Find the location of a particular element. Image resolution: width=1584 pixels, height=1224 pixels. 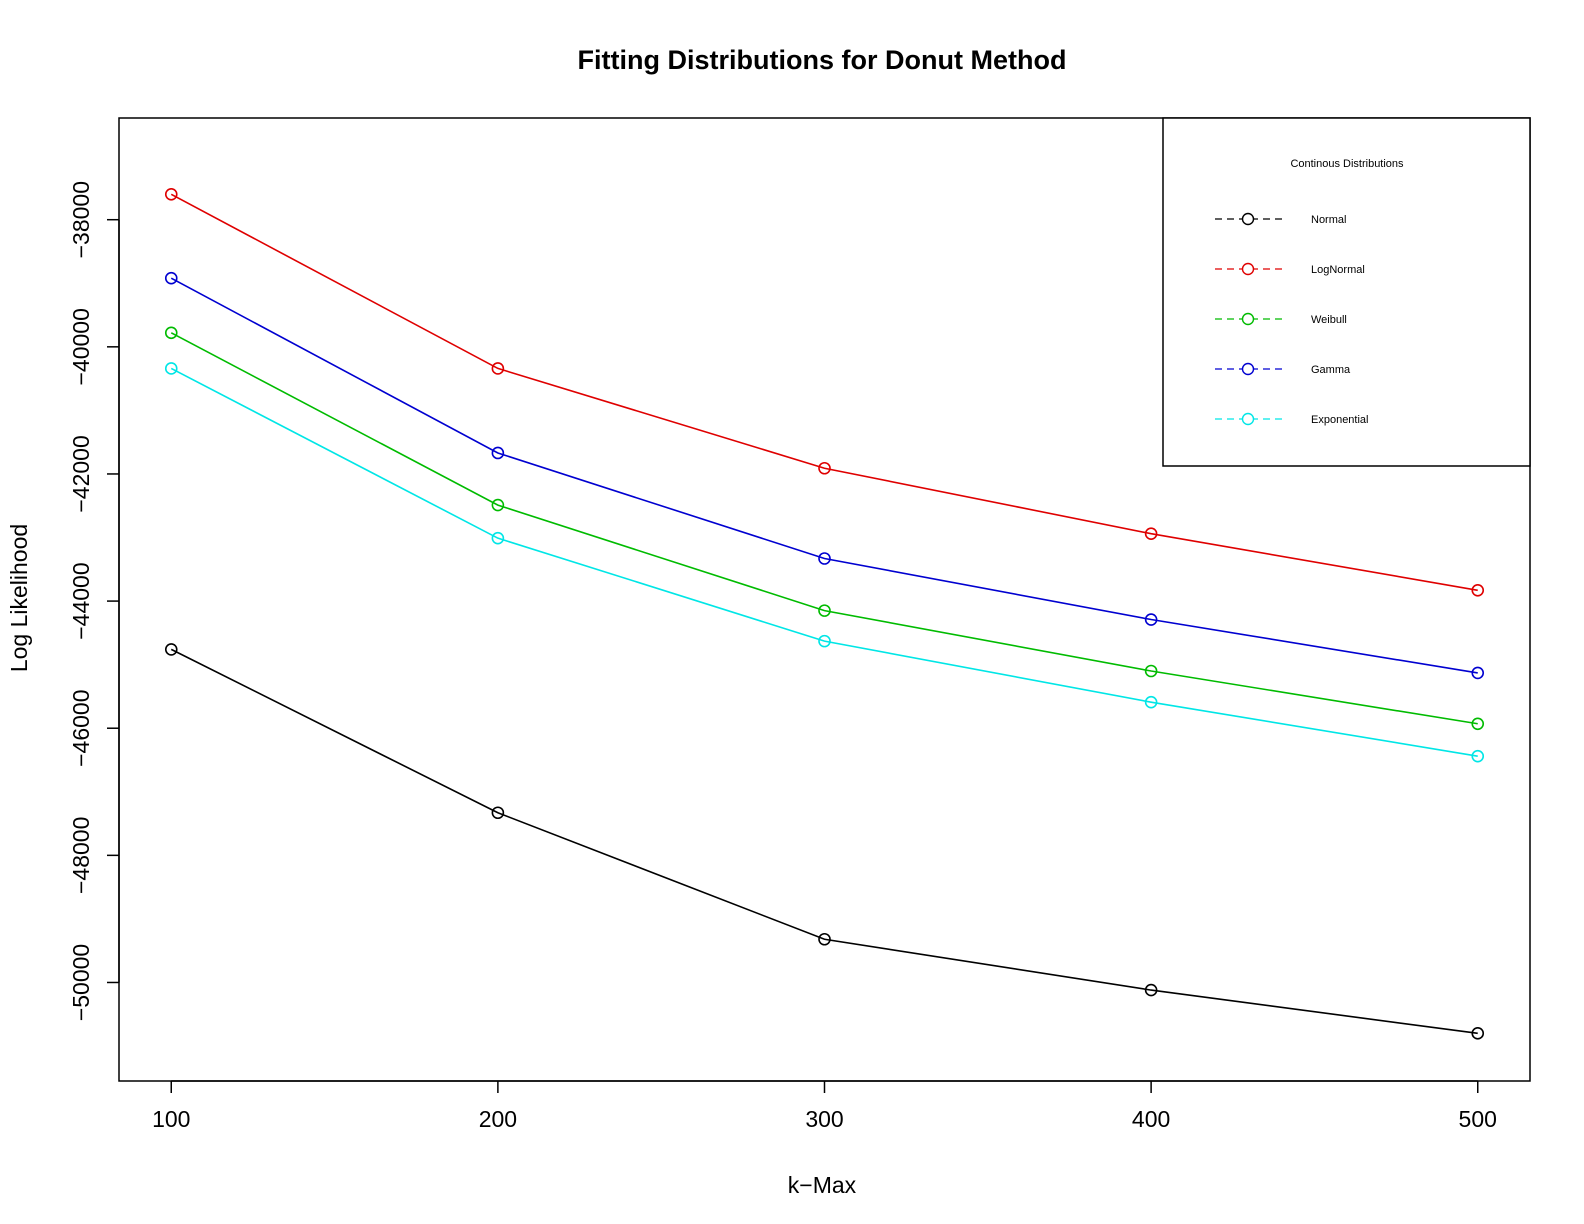

legend-items: Normal LogNormal Weibull Gamma Exponential is located at coordinates (1292, 319).